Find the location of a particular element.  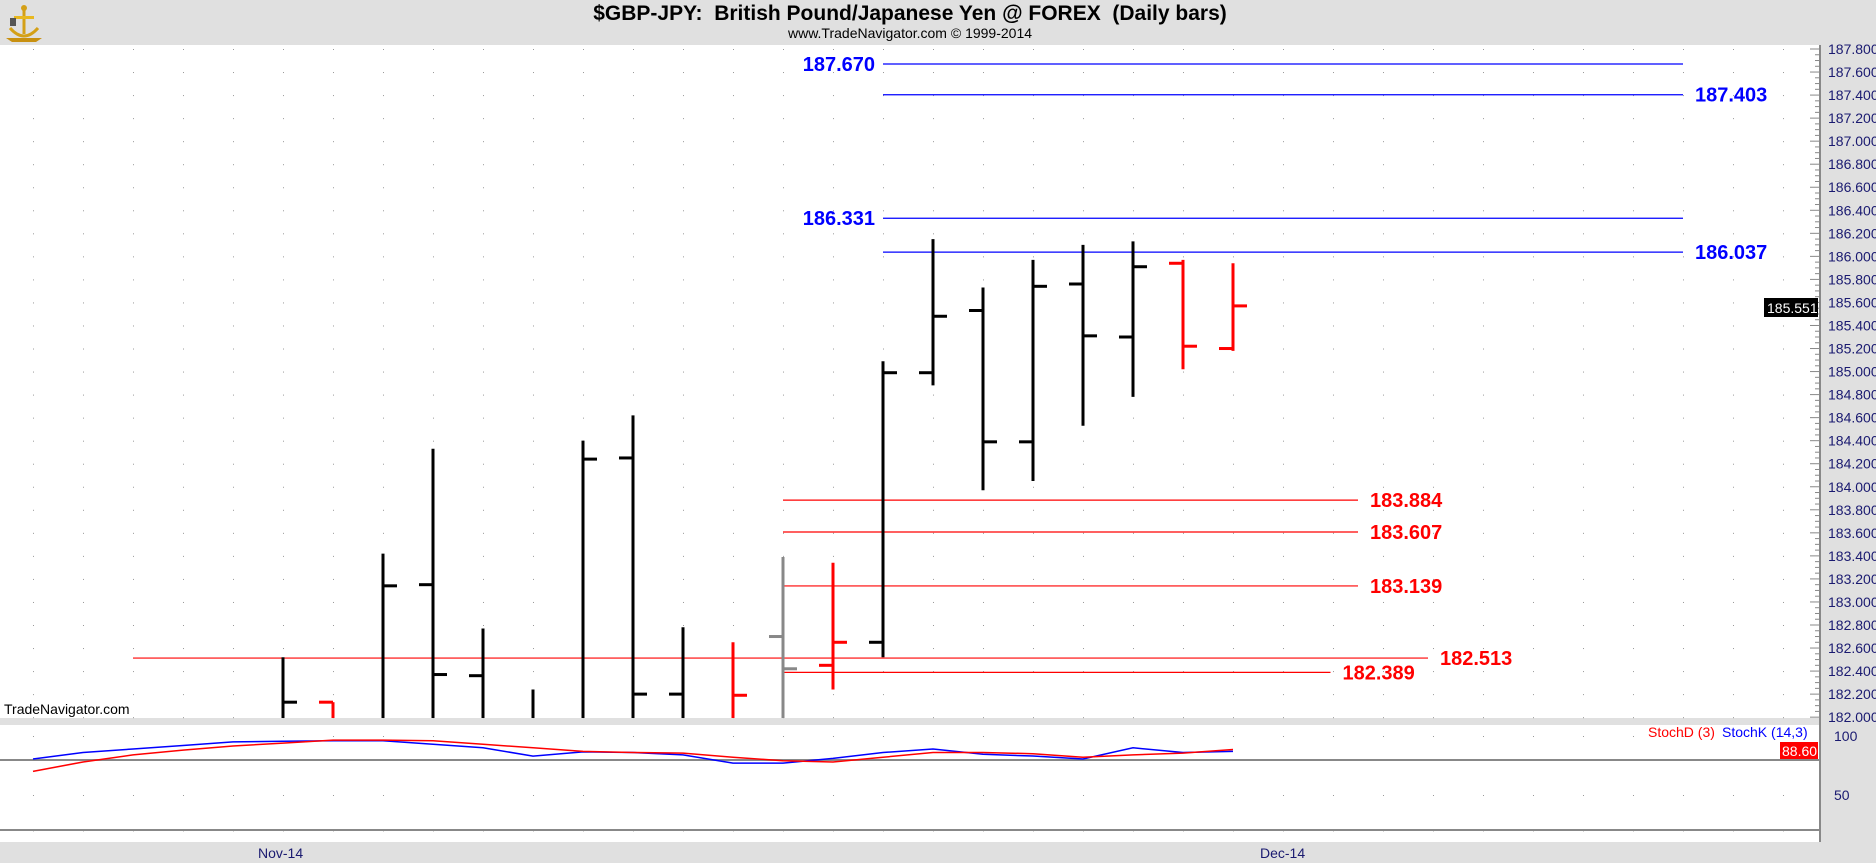

price-tick-label: 183.000 is located at coordinates (1852, 602).